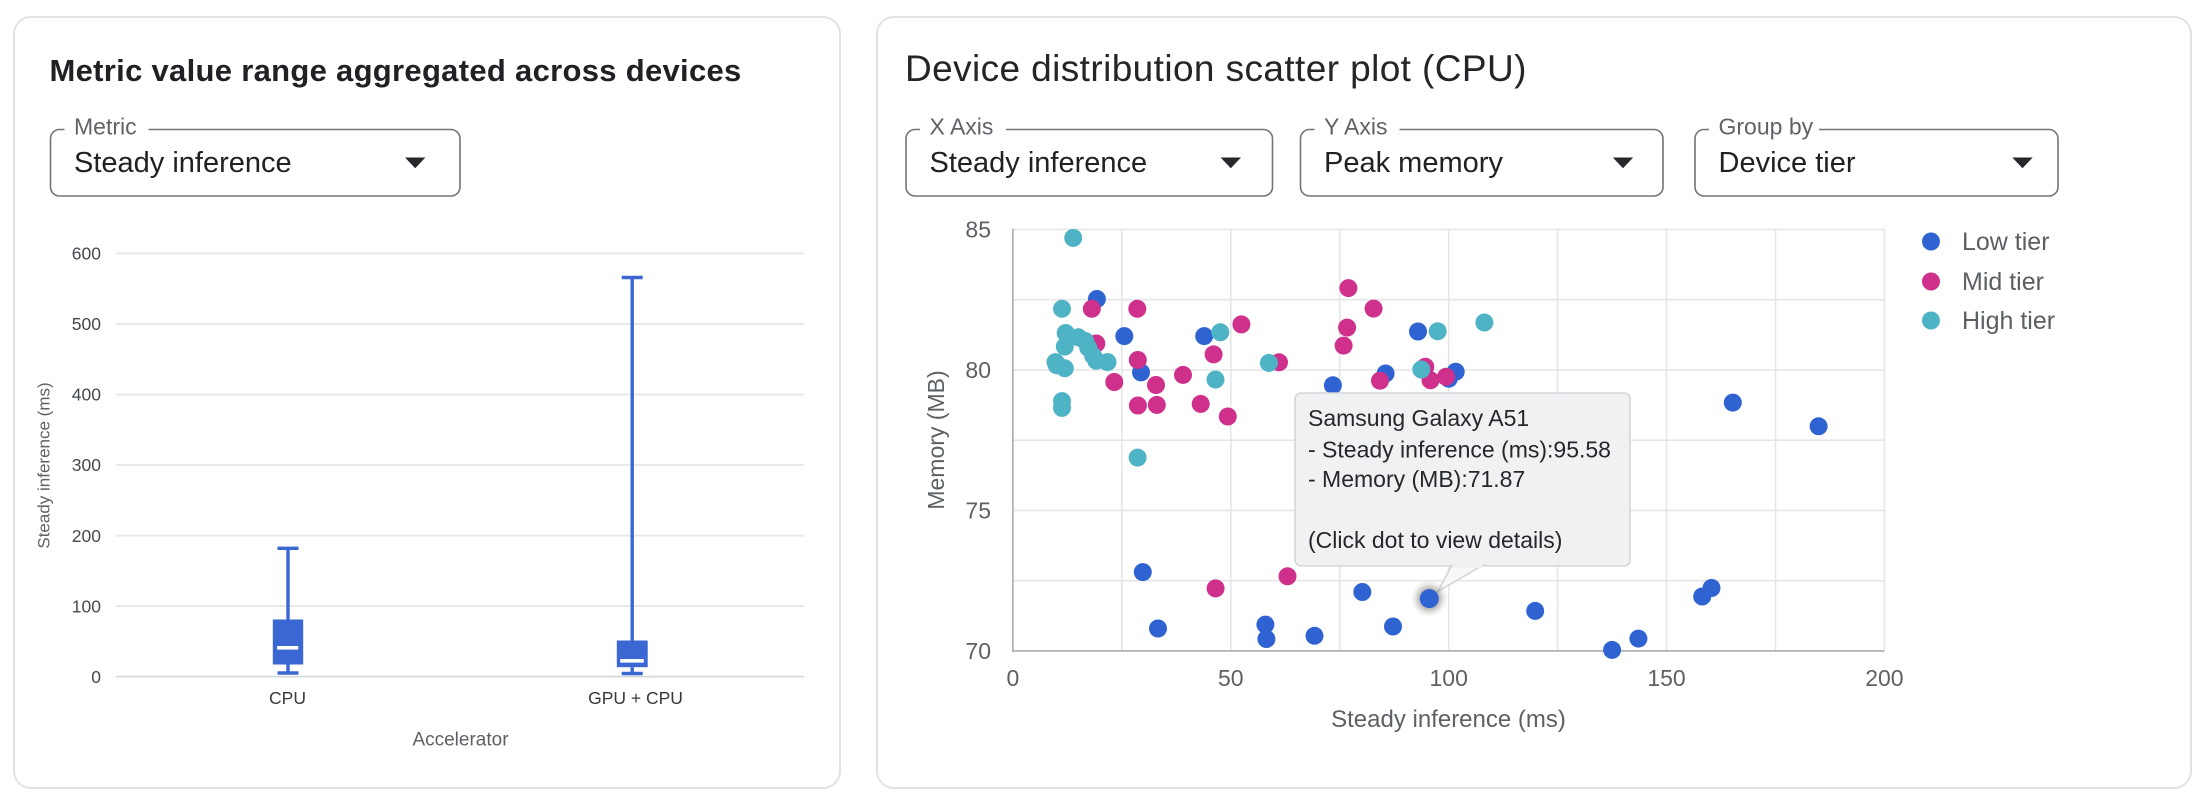 This screenshot has width=2200, height=808. What do you see at coordinates (978, 230) in the screenshot?
I see `svg-text: 85` at bounding box center [978, 230].